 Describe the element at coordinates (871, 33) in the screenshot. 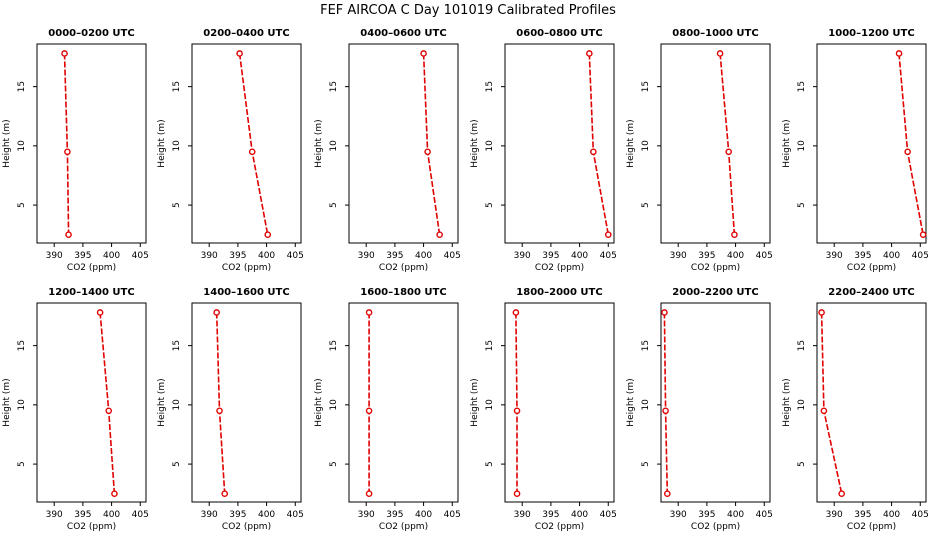

I see `panel-title: 1000–1200 UTC` at that location.